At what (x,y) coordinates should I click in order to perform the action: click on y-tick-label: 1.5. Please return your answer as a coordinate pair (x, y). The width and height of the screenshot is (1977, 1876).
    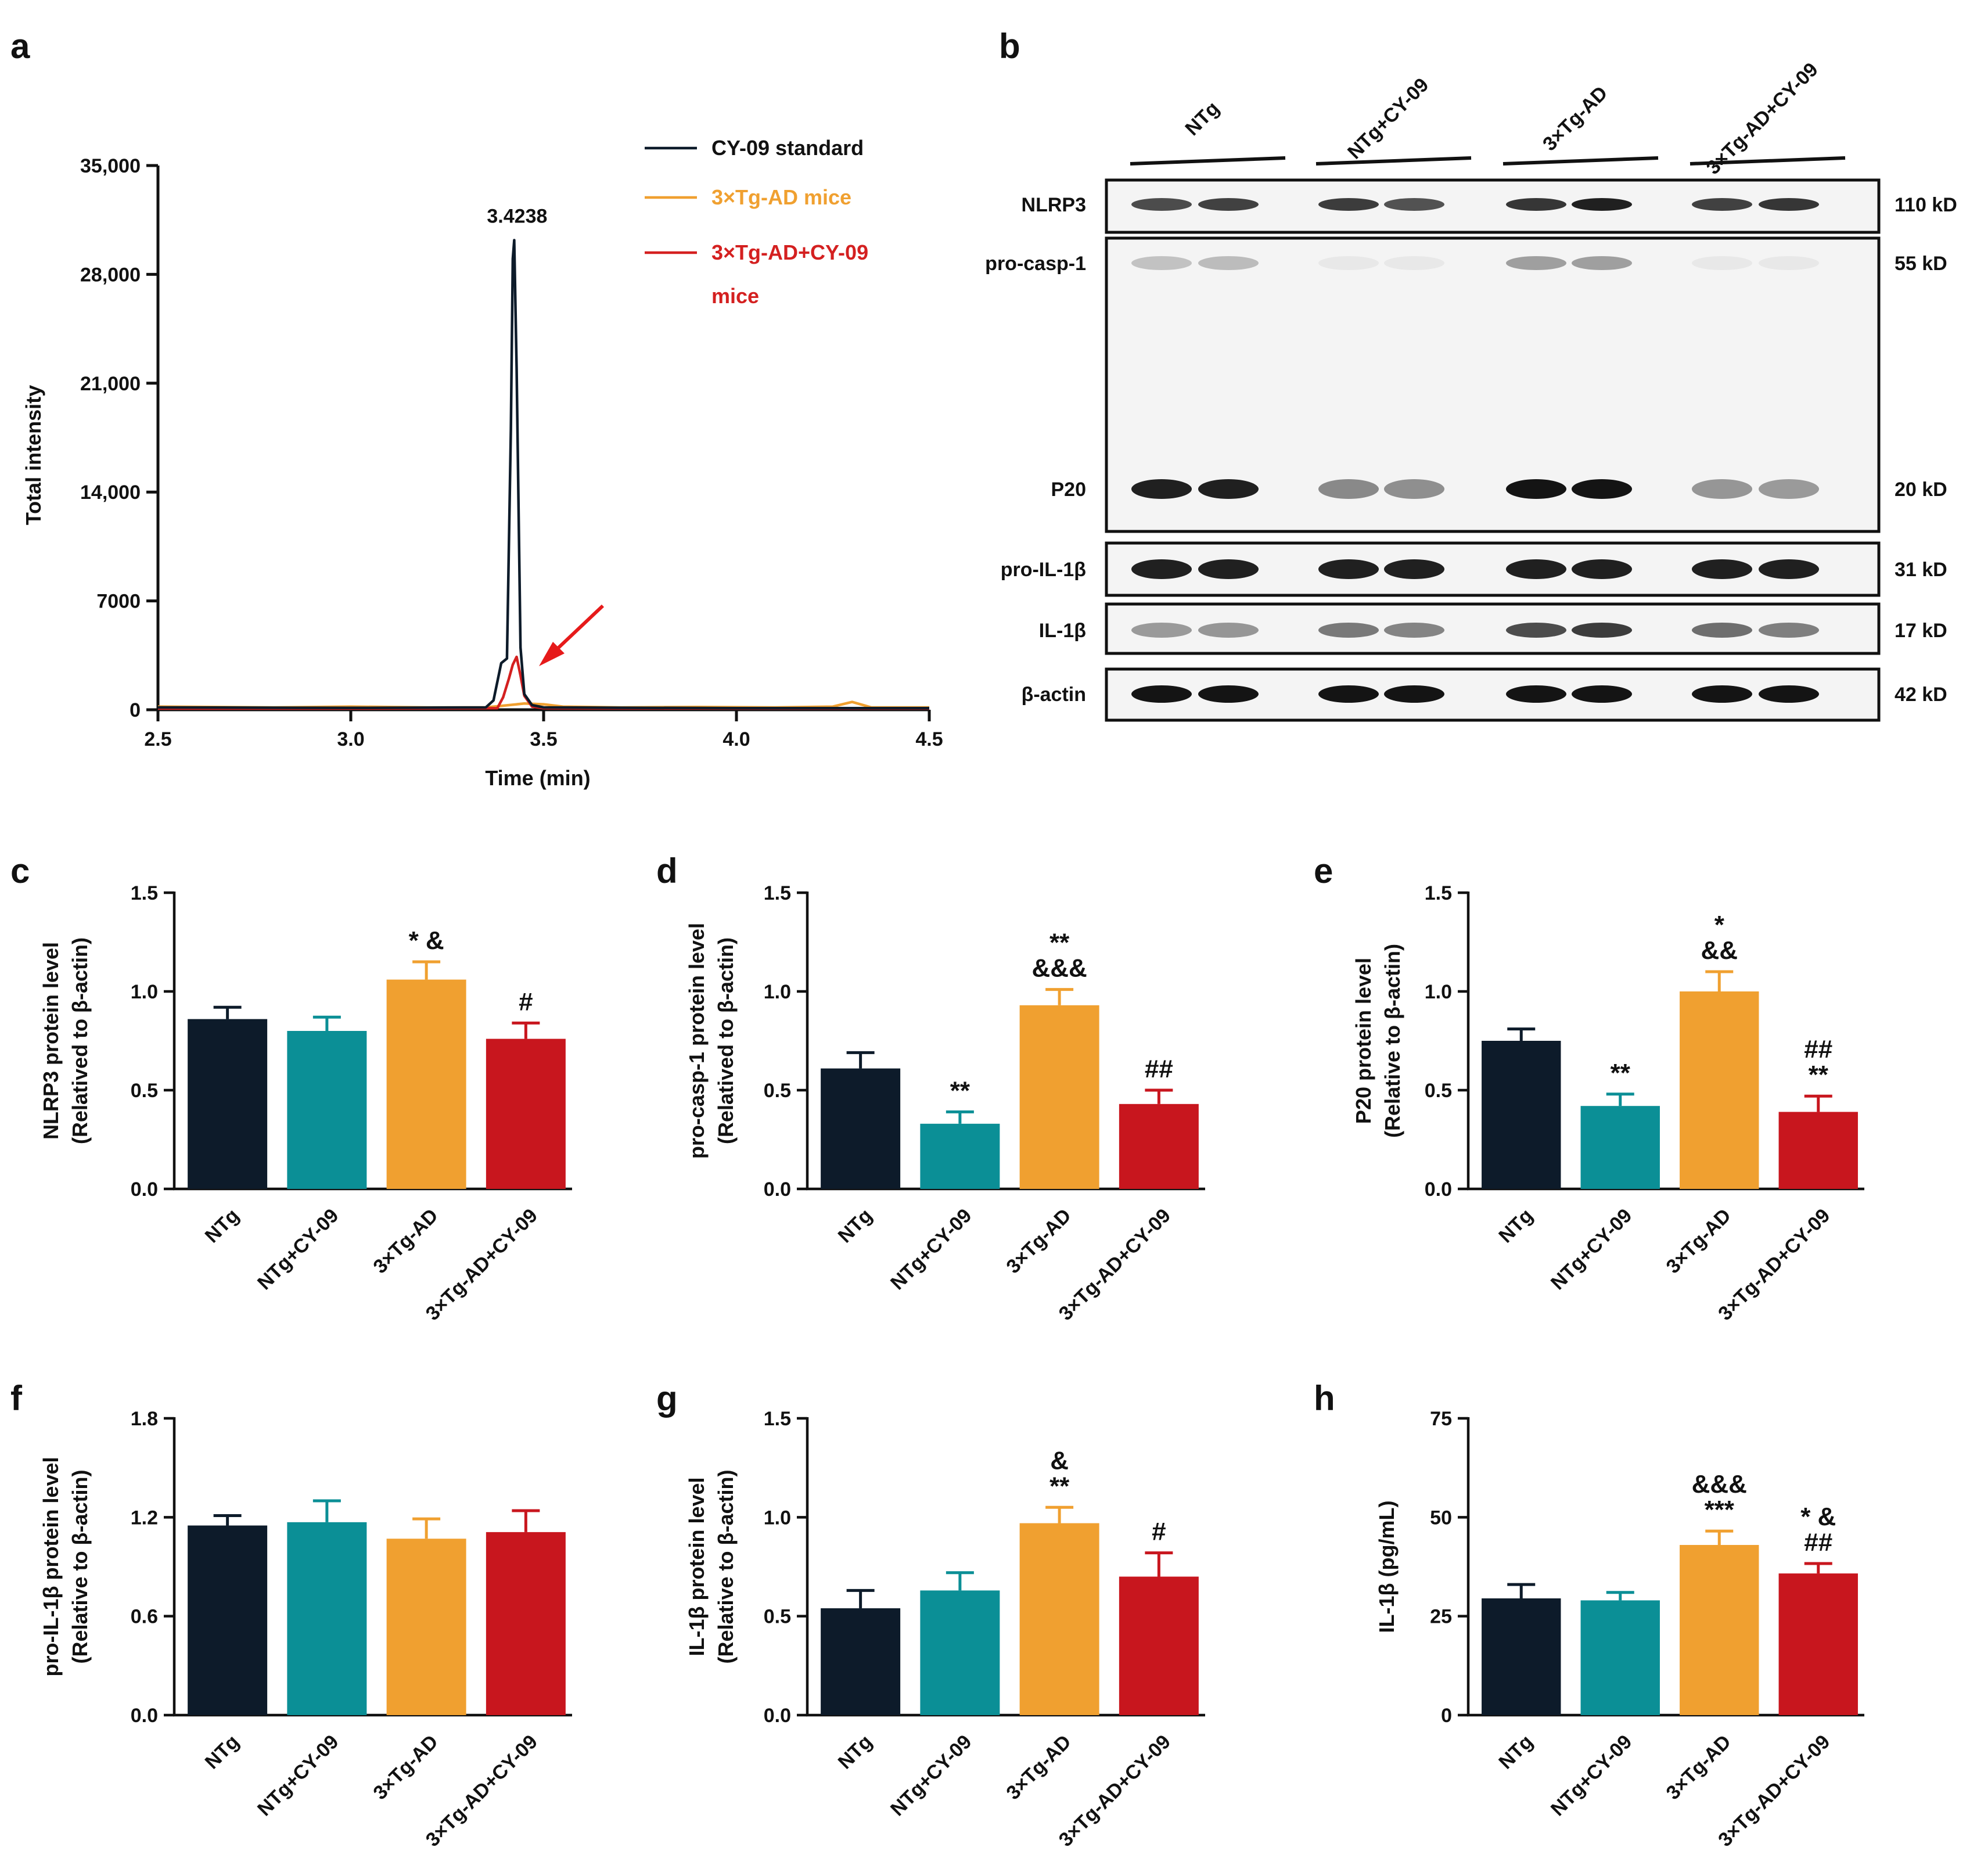
    Looking at the image, I should click on (777, 893).